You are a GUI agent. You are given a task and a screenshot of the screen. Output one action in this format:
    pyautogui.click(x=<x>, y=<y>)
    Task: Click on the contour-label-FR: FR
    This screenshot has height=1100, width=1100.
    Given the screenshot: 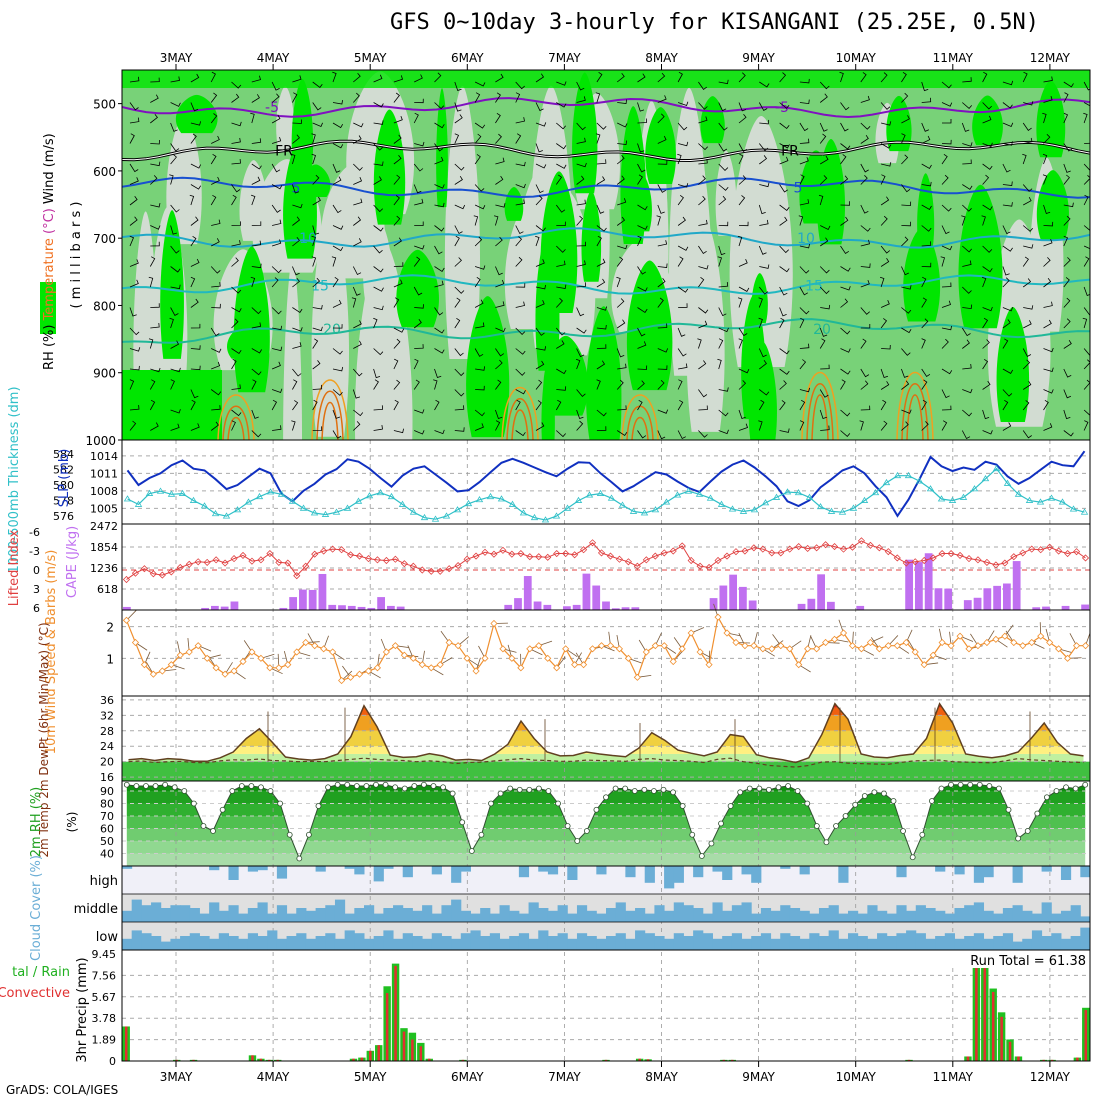 What is the action you would take?
    pyautogui.click(x=284, y=152)
    